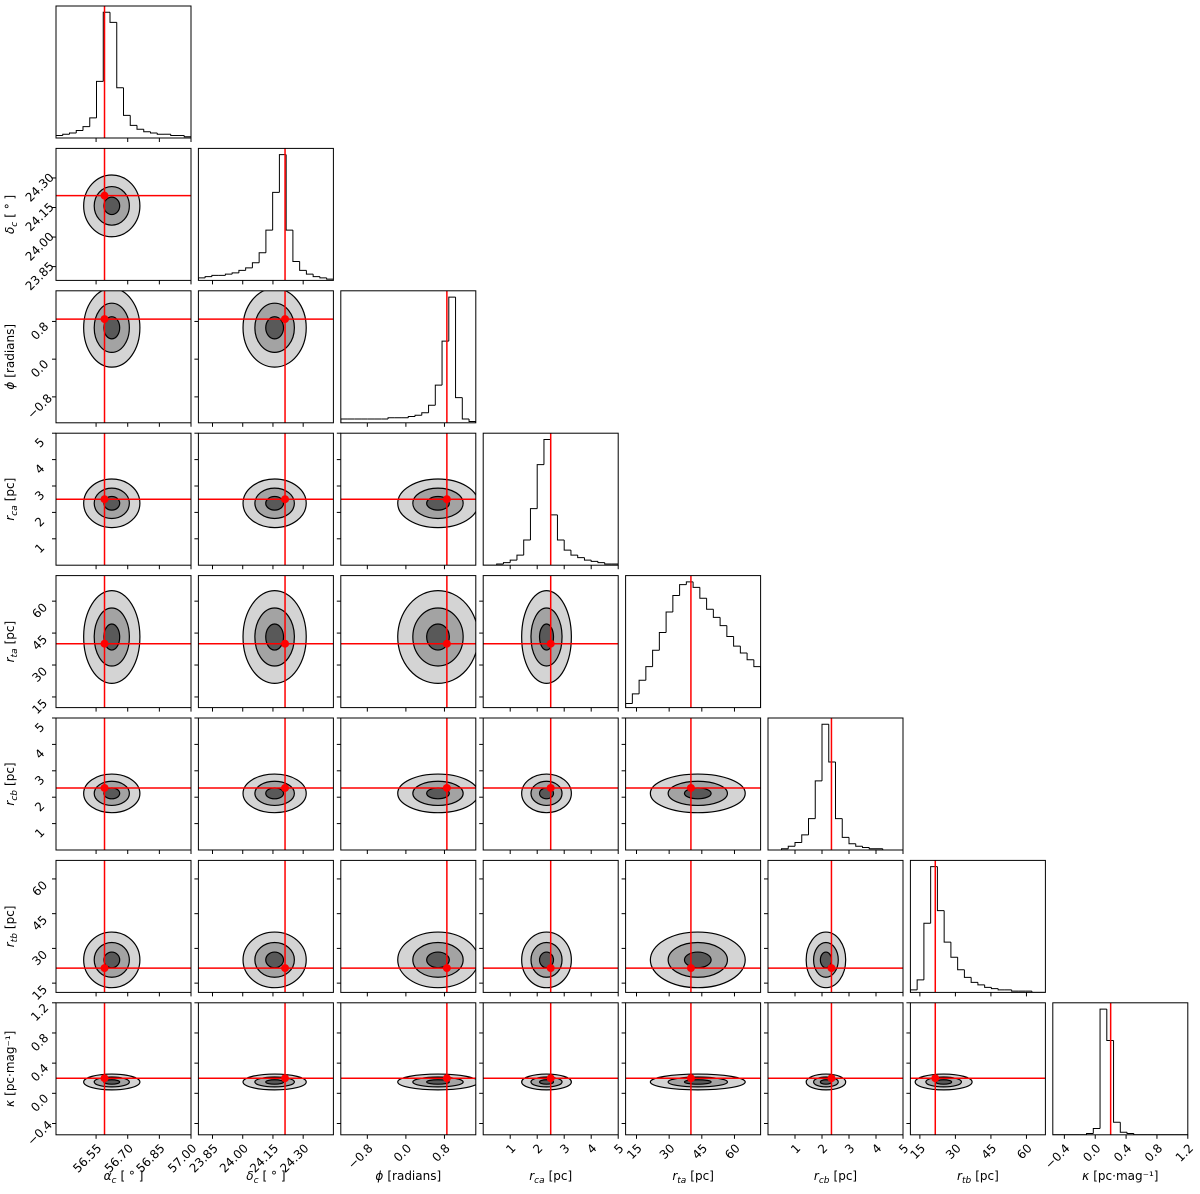  What do you see at coordinates (440, 1152) in the screenshot?
I see `x-tick-label: 0.8` at bounding box center [440, 1152].